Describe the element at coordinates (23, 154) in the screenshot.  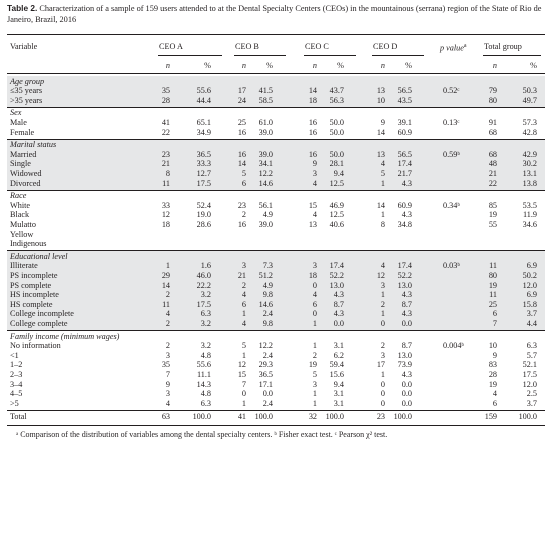
I see `row-label: Married` at that location.